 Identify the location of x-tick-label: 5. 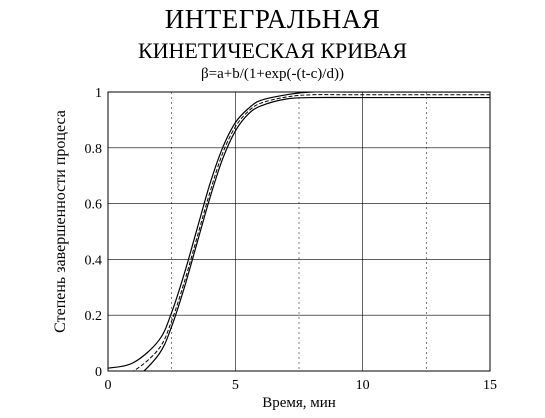
(235, 385).